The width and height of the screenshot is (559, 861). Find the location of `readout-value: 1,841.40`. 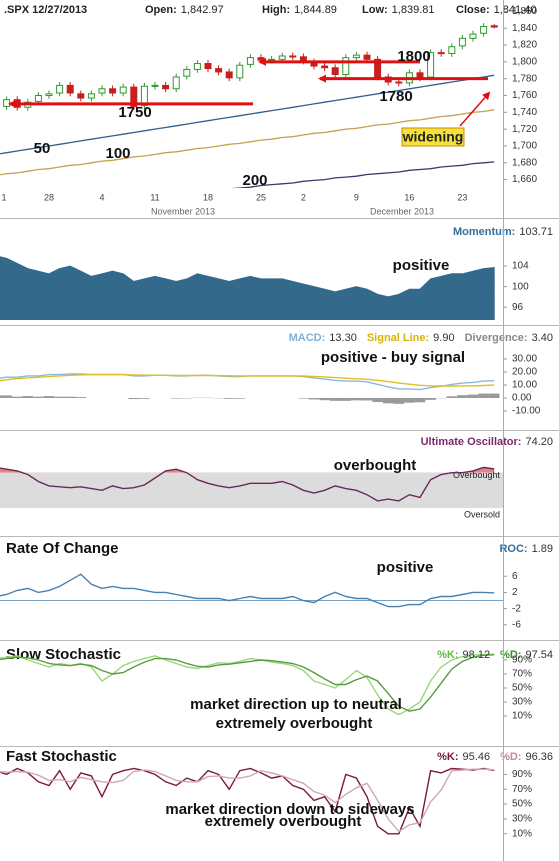

readout-value: 1,841.40 is located at coordinates (515, 10).